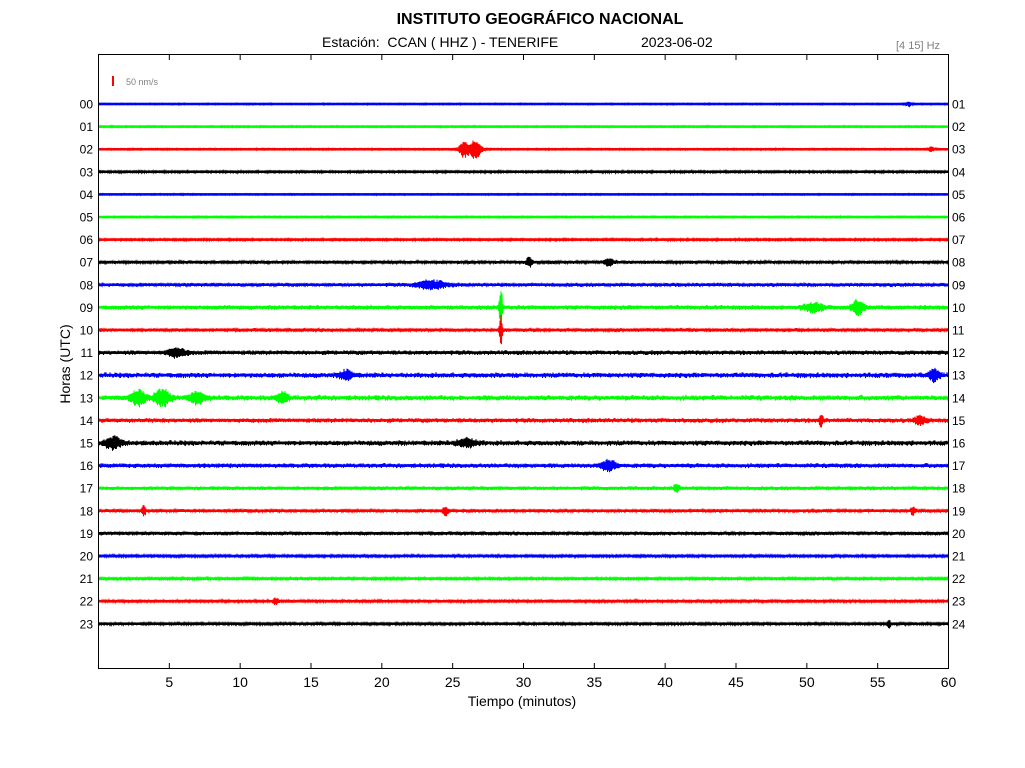 The width and height of the screenshot is (1025, 768). I want to click on amplitude-scale: 50 nm/s, so click(135, 81).